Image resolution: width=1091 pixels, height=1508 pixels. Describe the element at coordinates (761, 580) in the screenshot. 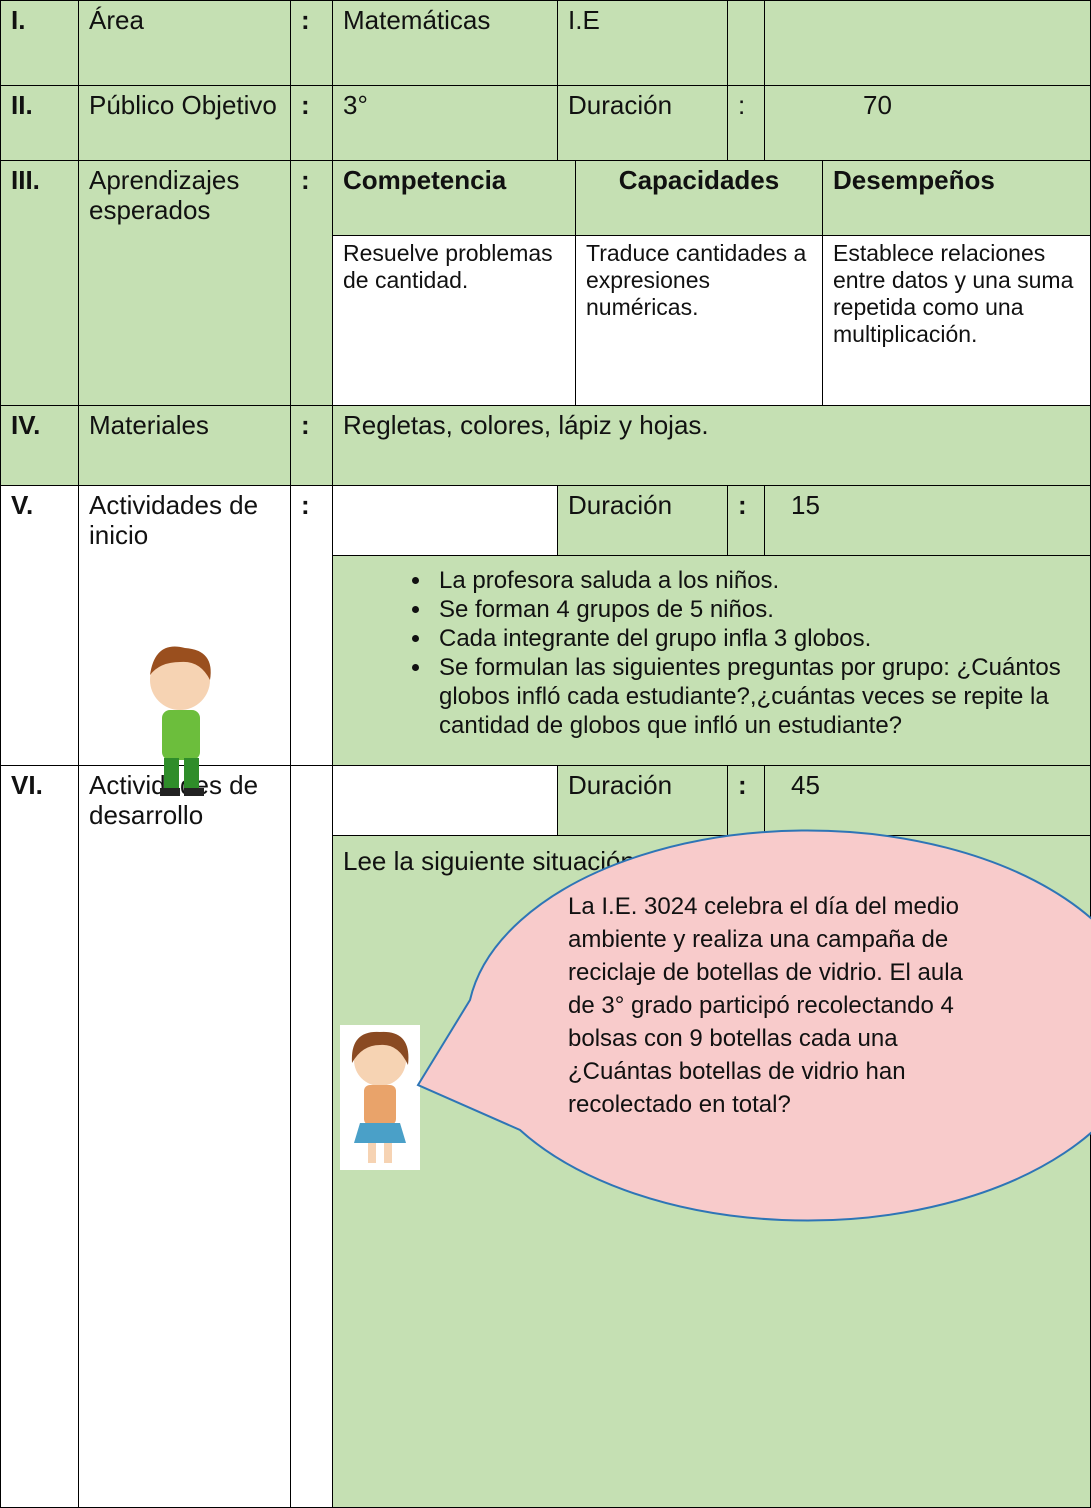

I see `bullet-item: La profesora saluda a los niños.` at that location.